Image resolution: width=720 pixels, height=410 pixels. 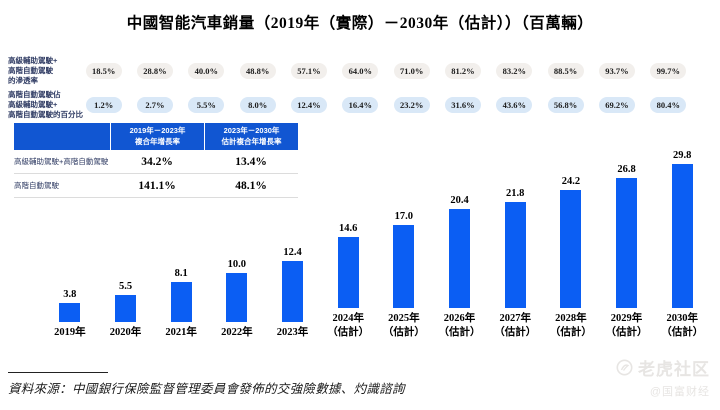 I want to click on bar-column: 10.0 2022年, so click(x=237, y=252).